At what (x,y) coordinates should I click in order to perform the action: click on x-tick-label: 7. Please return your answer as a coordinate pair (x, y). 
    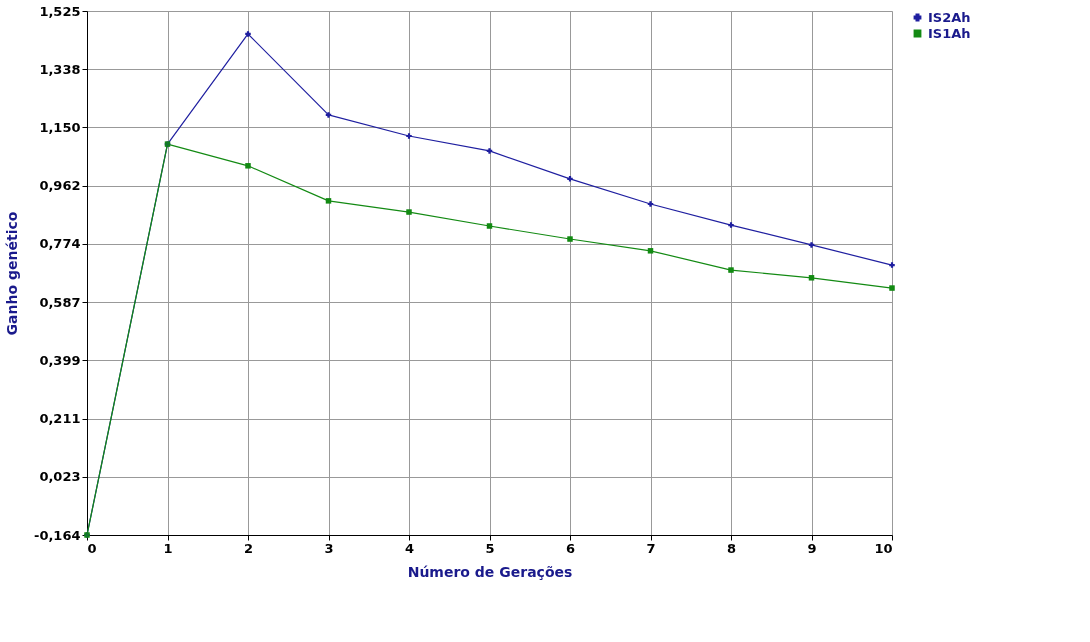
    Looking at the image, I should click on (651, 548).